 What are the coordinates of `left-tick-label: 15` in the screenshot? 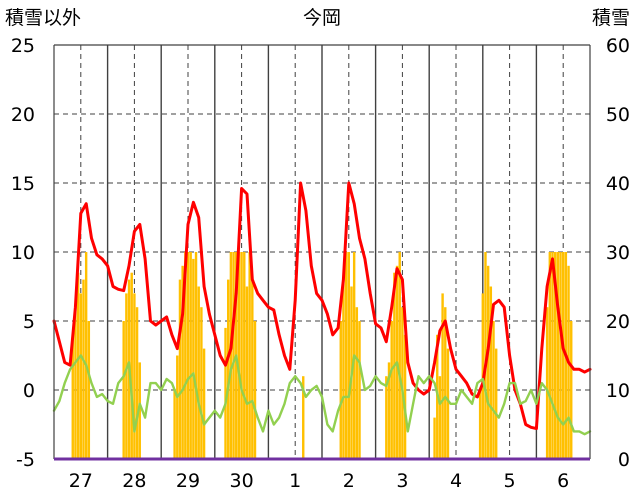 It's located at (23, 184).